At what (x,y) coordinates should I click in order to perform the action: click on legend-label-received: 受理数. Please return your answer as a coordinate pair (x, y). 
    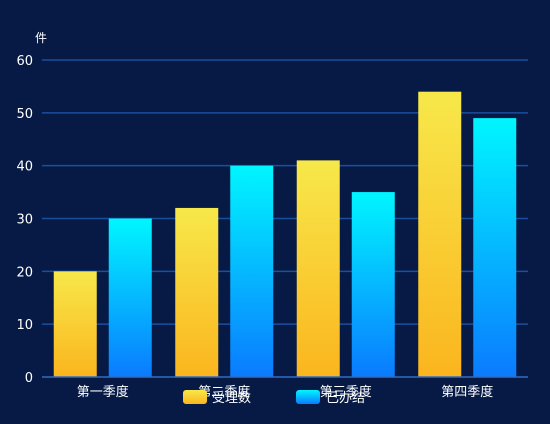
    Looking at the image, I should click on (231, 398).